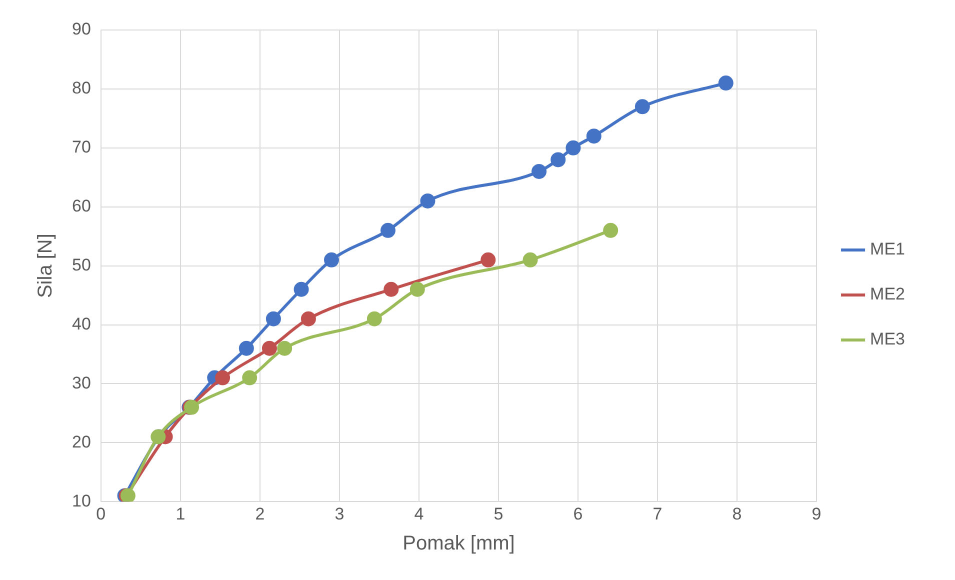  I want to click on x-tick-label: 6, so click(578, 514).